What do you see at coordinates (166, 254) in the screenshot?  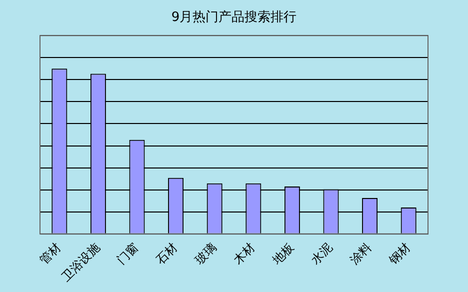 I see `x-tick-label: 石材` at bounding box center [166, 254].